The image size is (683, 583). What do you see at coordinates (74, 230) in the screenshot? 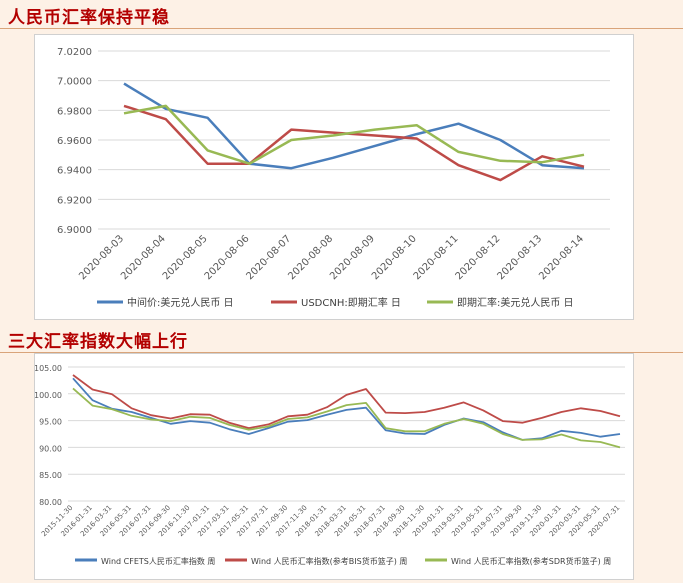
I see `y-tick-label: 6.9000` at bounding box center [74, 230].